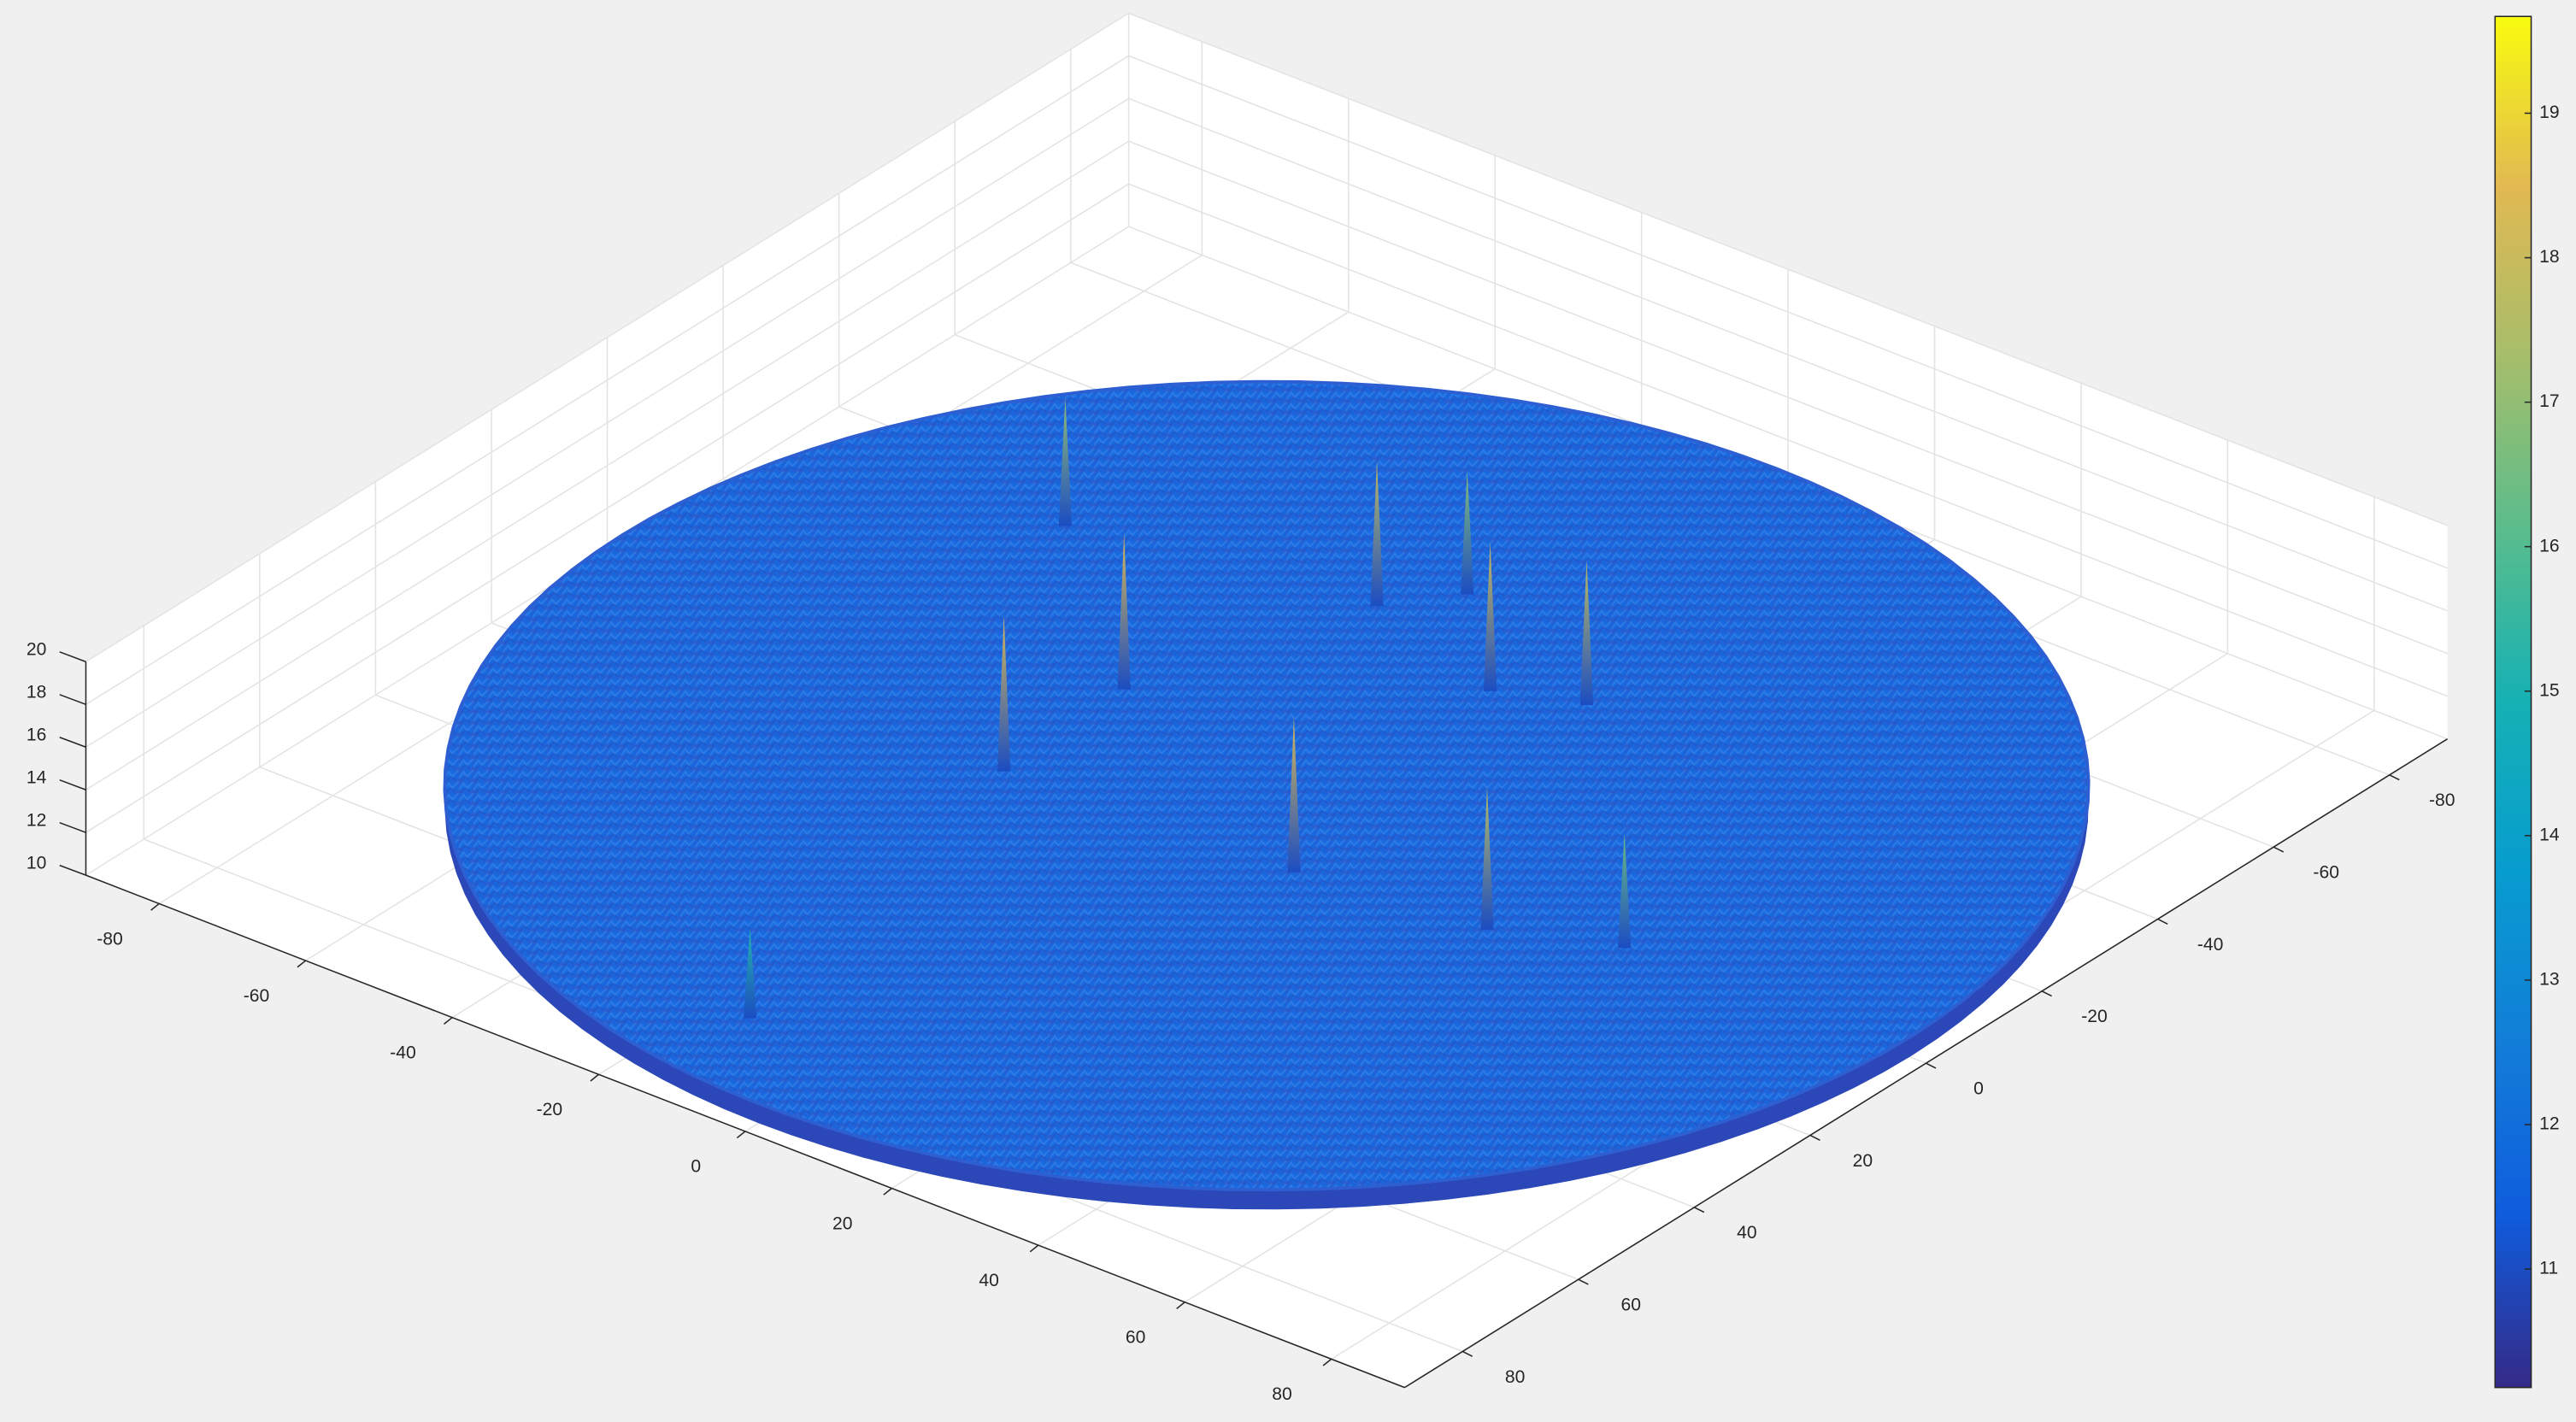  What do you see at coordinates (2549, 690) in the screenshot?
I see `colorbar-tick-label: 15` at bounding box center [2549, 690].